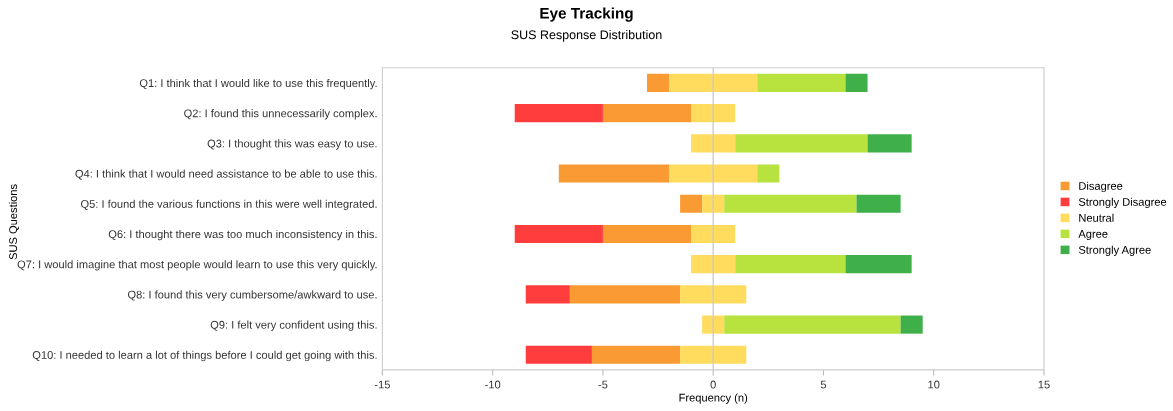  I want to click on legend-label: Neutral, so click(1096, 217).